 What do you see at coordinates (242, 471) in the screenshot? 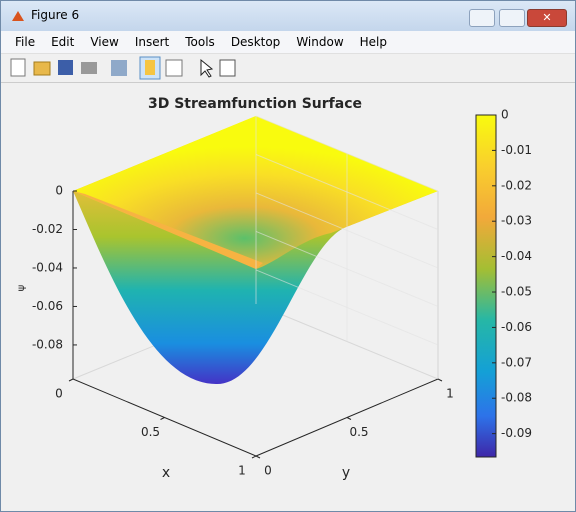
I see `x-tick-label: 1` at bounding box center [242, 471].